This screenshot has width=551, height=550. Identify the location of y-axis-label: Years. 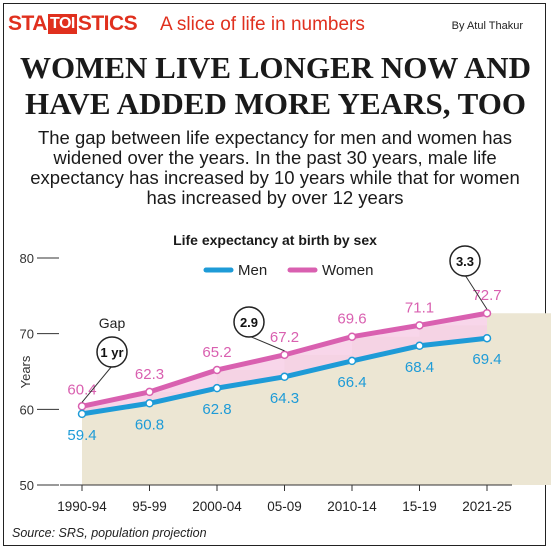
(25, 371).